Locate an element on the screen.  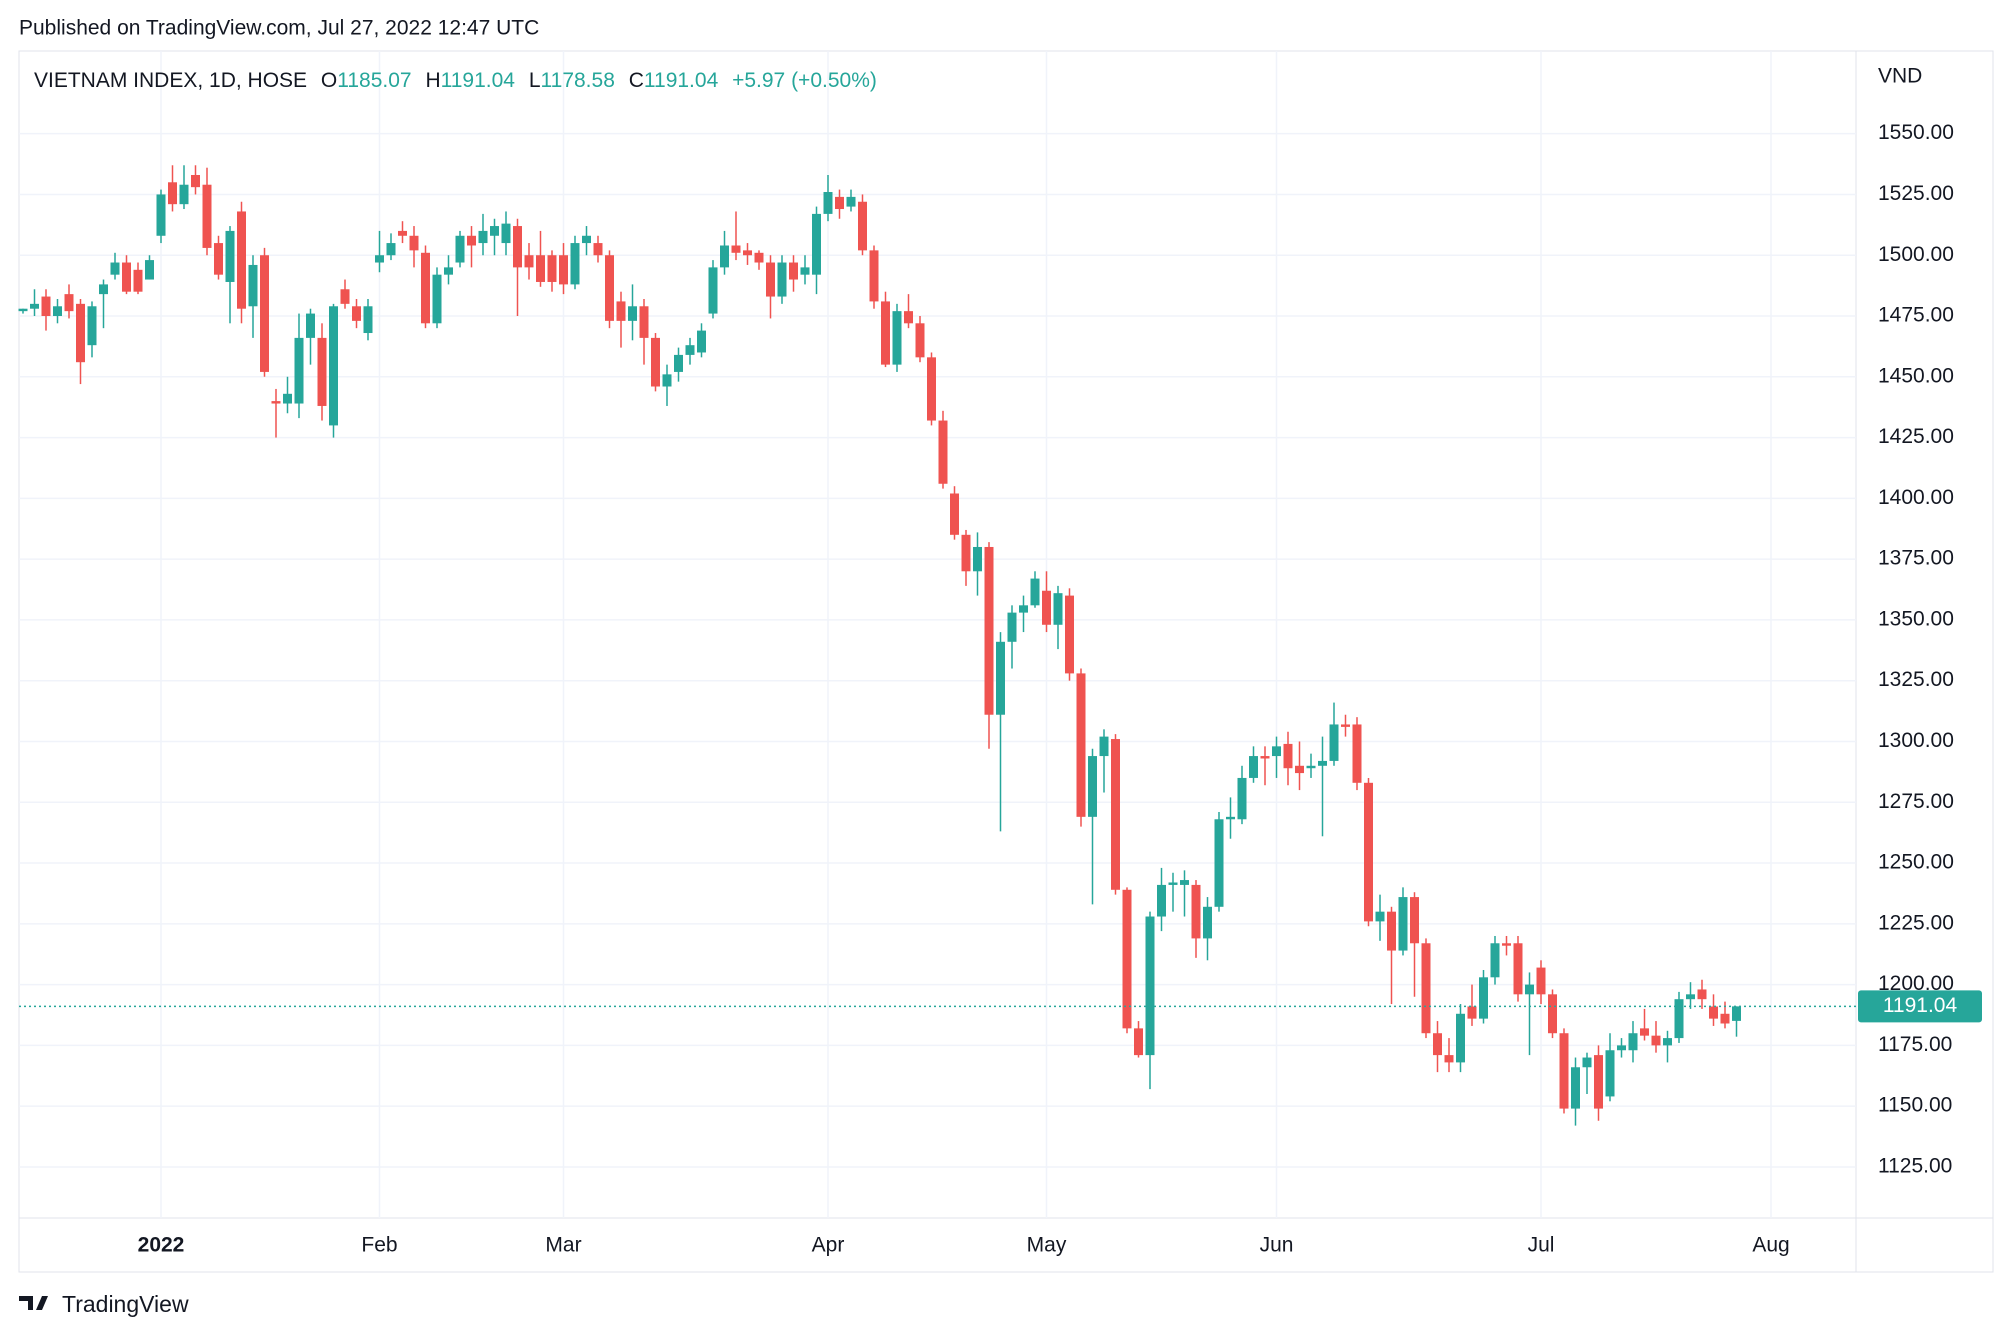
change: +5.97 (+0.50%) is located at coordinates (804, 80).